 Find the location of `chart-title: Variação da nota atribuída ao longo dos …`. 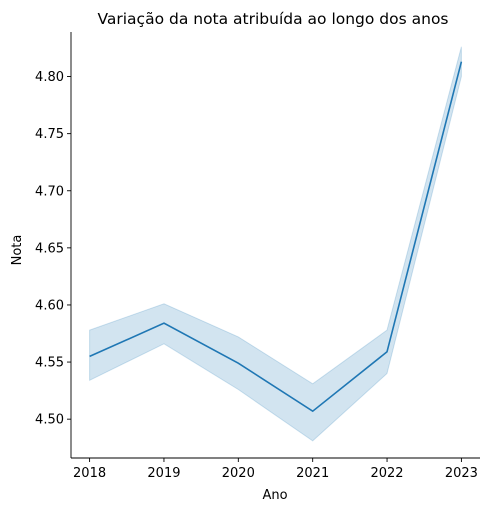

chart-title: Variação da nota atribuída ao longo dos … is located at coordinates (272, 19).